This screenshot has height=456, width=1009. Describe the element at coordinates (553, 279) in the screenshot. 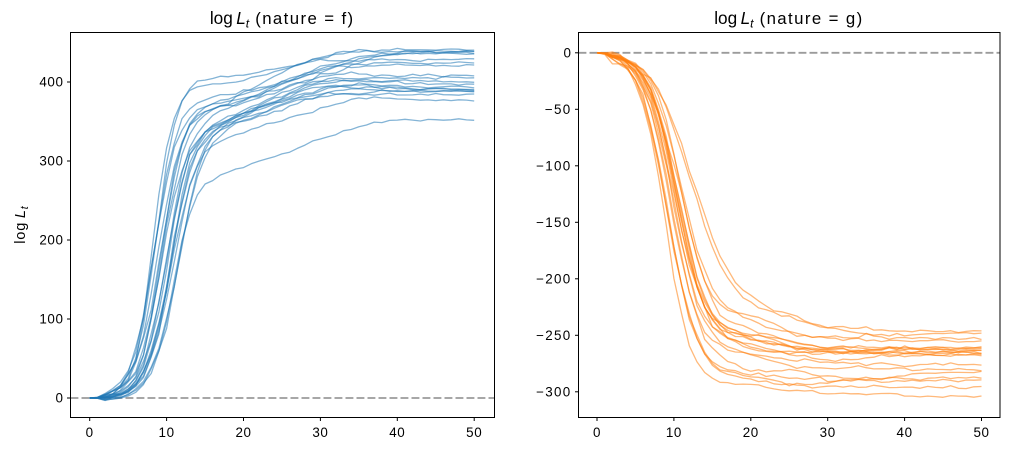

I see `svg-text: −200` at that location.